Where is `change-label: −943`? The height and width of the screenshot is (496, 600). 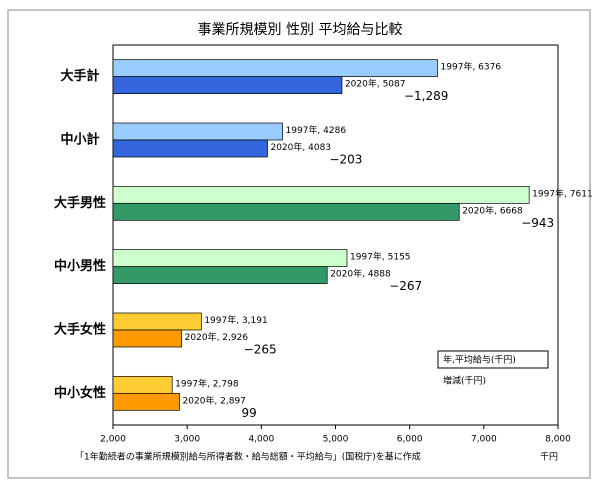
change-label: −943 is located at coordinates (537, 223).